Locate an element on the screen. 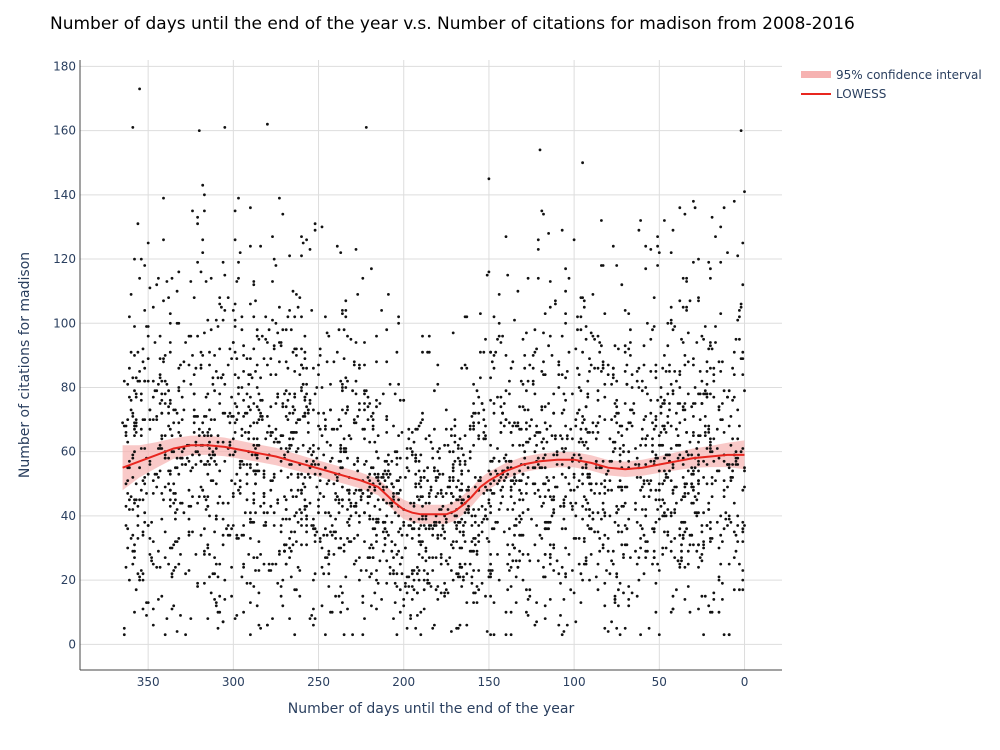 The width and height of the screenshot is (1000, 750). x-tick-label: 300 is located at coordinates (233, 682).